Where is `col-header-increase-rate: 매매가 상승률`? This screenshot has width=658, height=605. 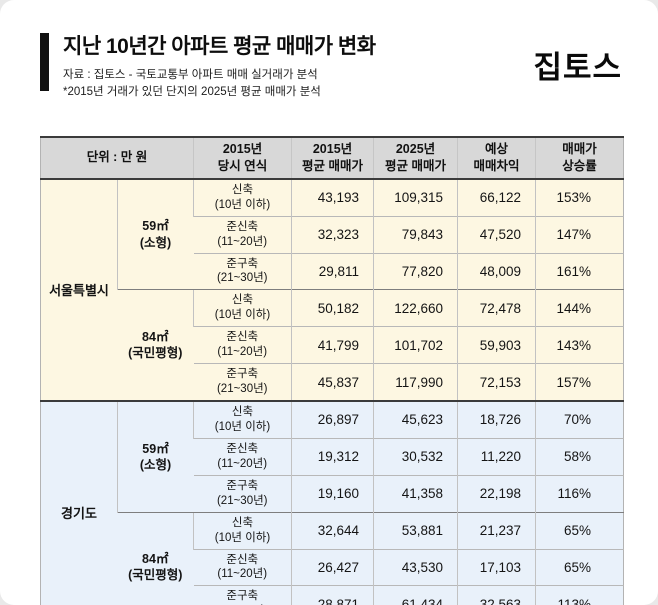
col-header-increase-rate: 매매가 상승률 is located at coordinates (579, 158).